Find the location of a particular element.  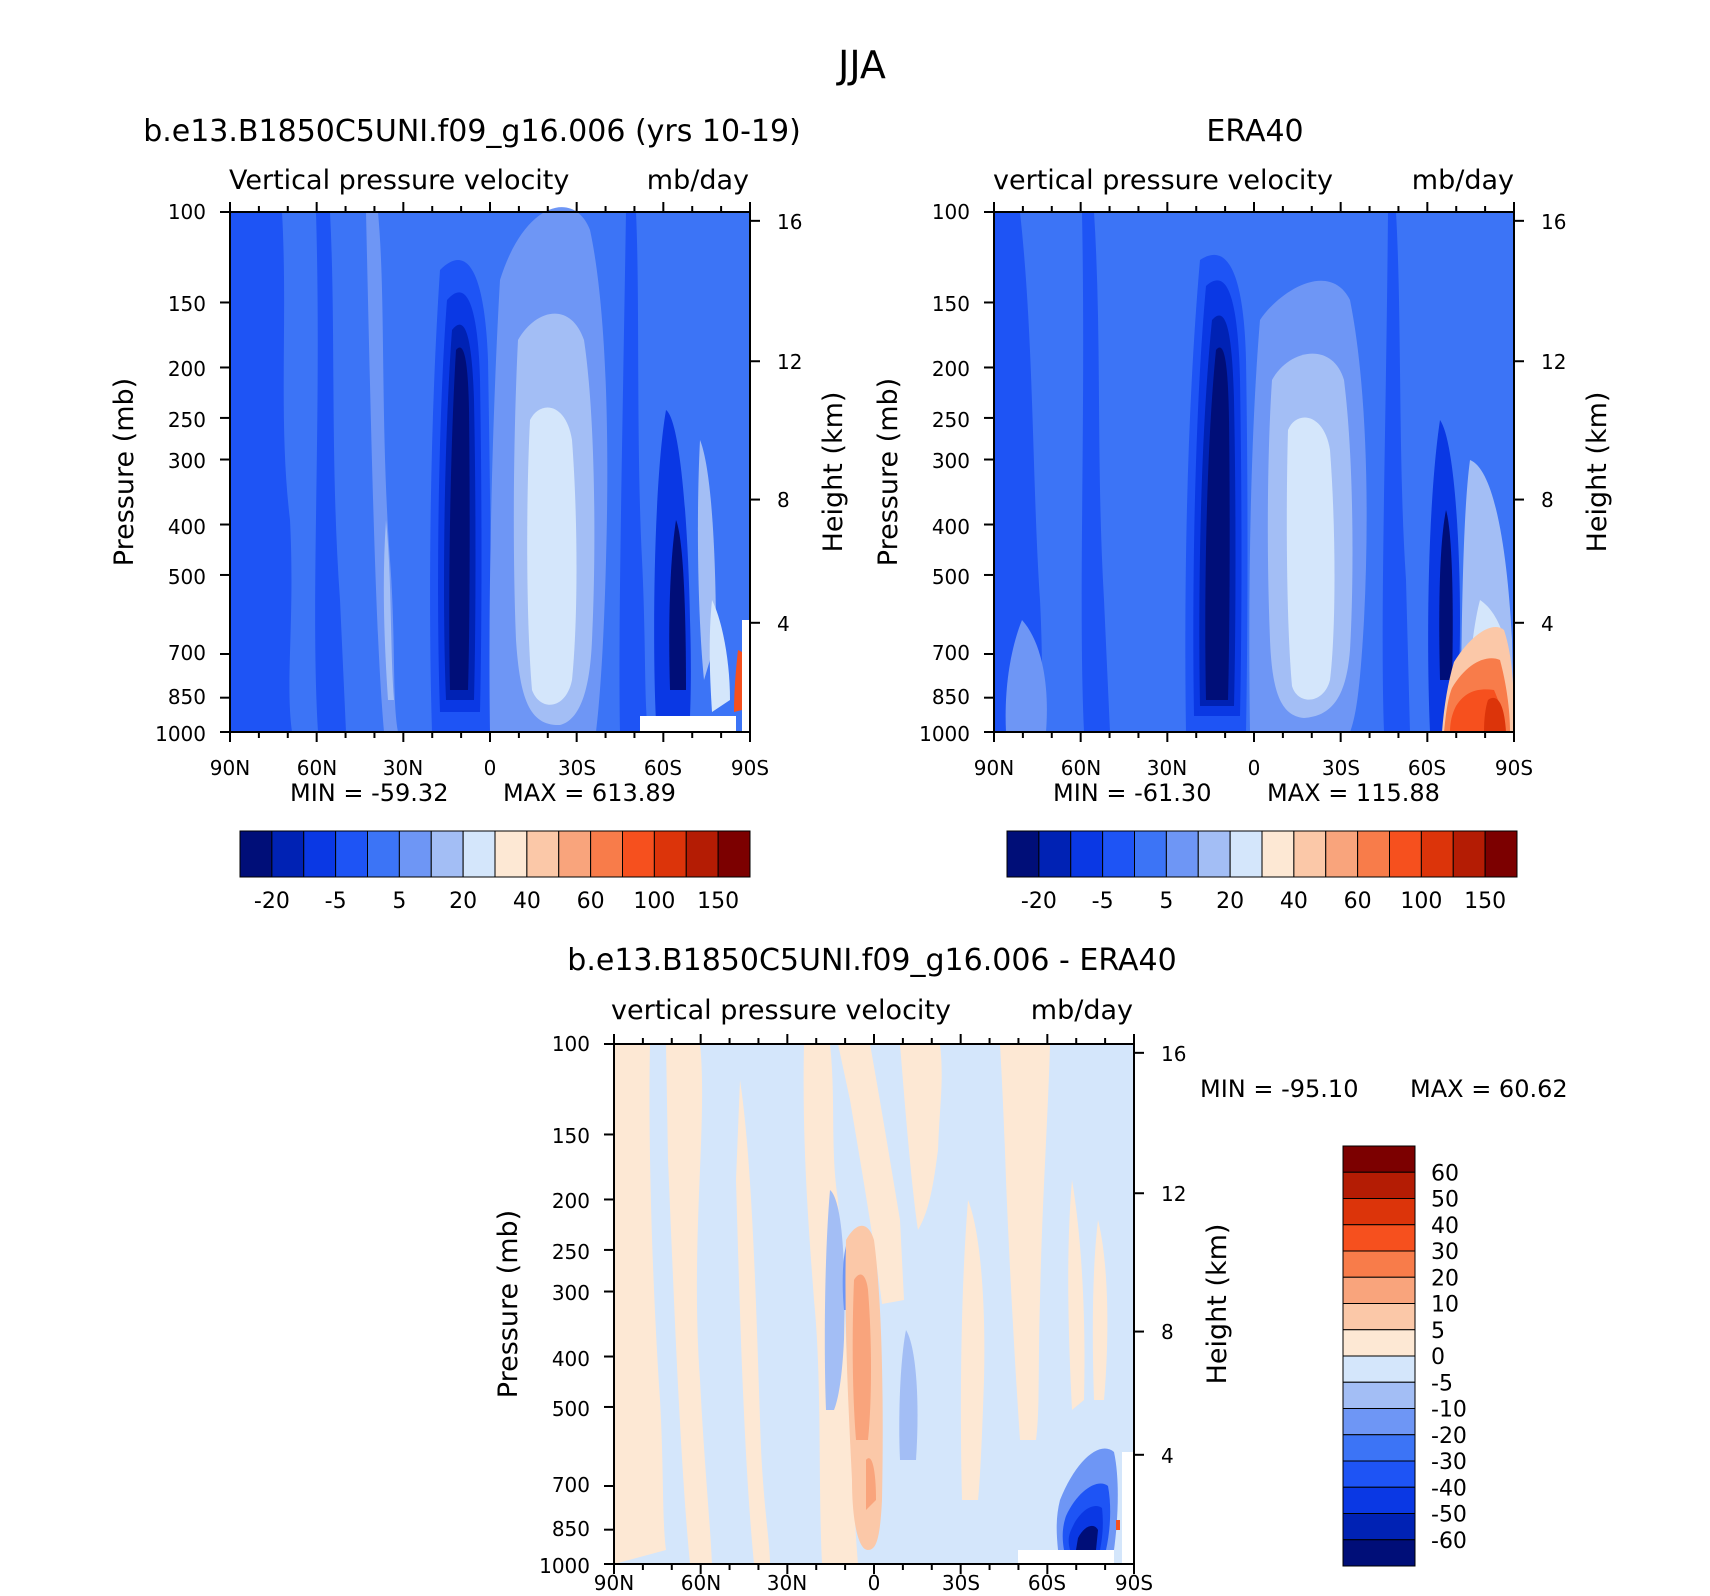

diff-field-warm-band-h is located at coordinates (1076, 1295).